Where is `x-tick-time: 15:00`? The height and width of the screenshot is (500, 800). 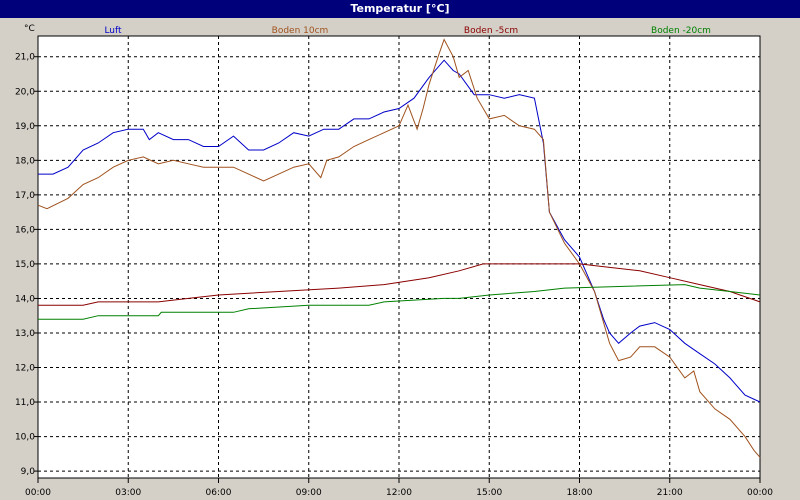 x-tick-time: 15:00 is located at coordinates (489, 493).